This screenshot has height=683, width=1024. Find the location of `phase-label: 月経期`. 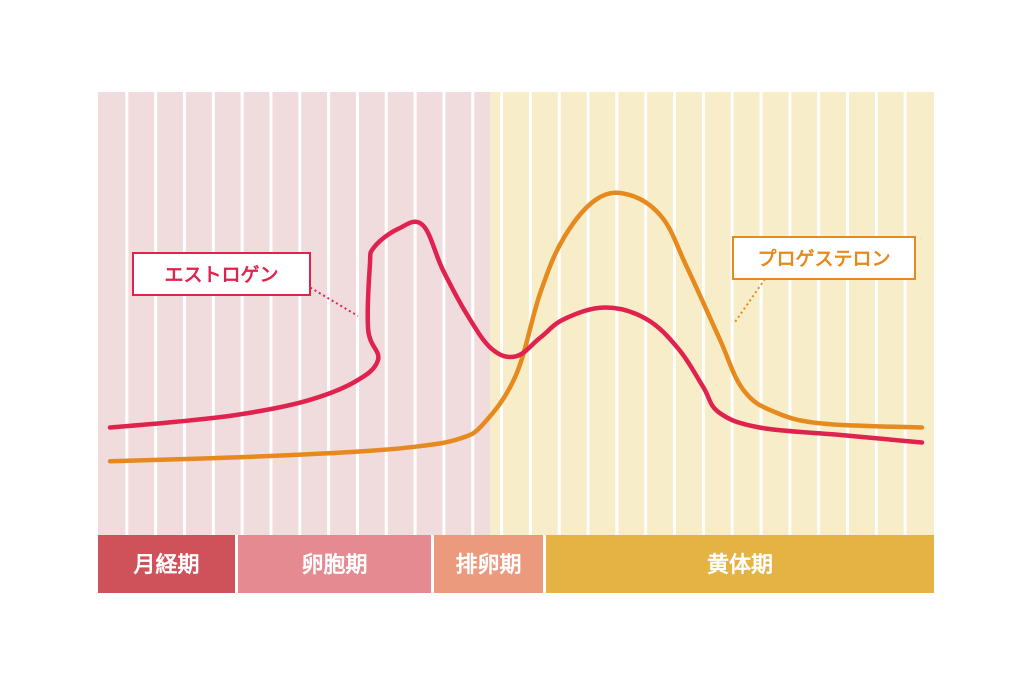

phase-label: 月経期 is located at coordinates (165, 565).